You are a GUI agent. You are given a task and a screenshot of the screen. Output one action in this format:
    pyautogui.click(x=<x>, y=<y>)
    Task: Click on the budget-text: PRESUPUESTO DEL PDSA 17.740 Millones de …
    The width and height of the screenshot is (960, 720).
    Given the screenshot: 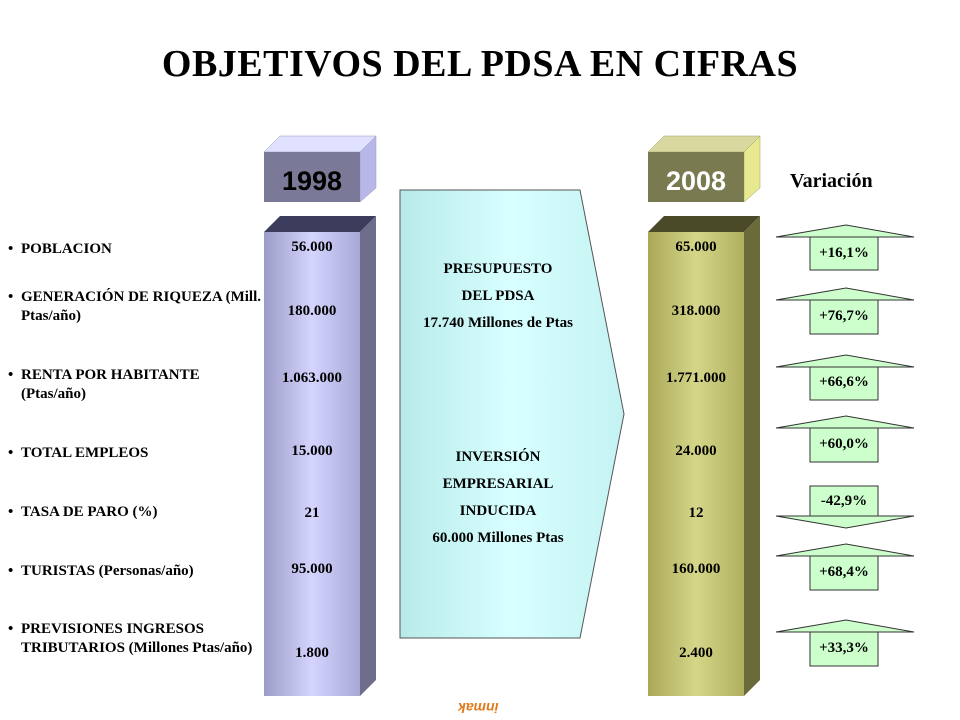 What is the action you would take?
    pyautogui.click(x=498, y=296)
    